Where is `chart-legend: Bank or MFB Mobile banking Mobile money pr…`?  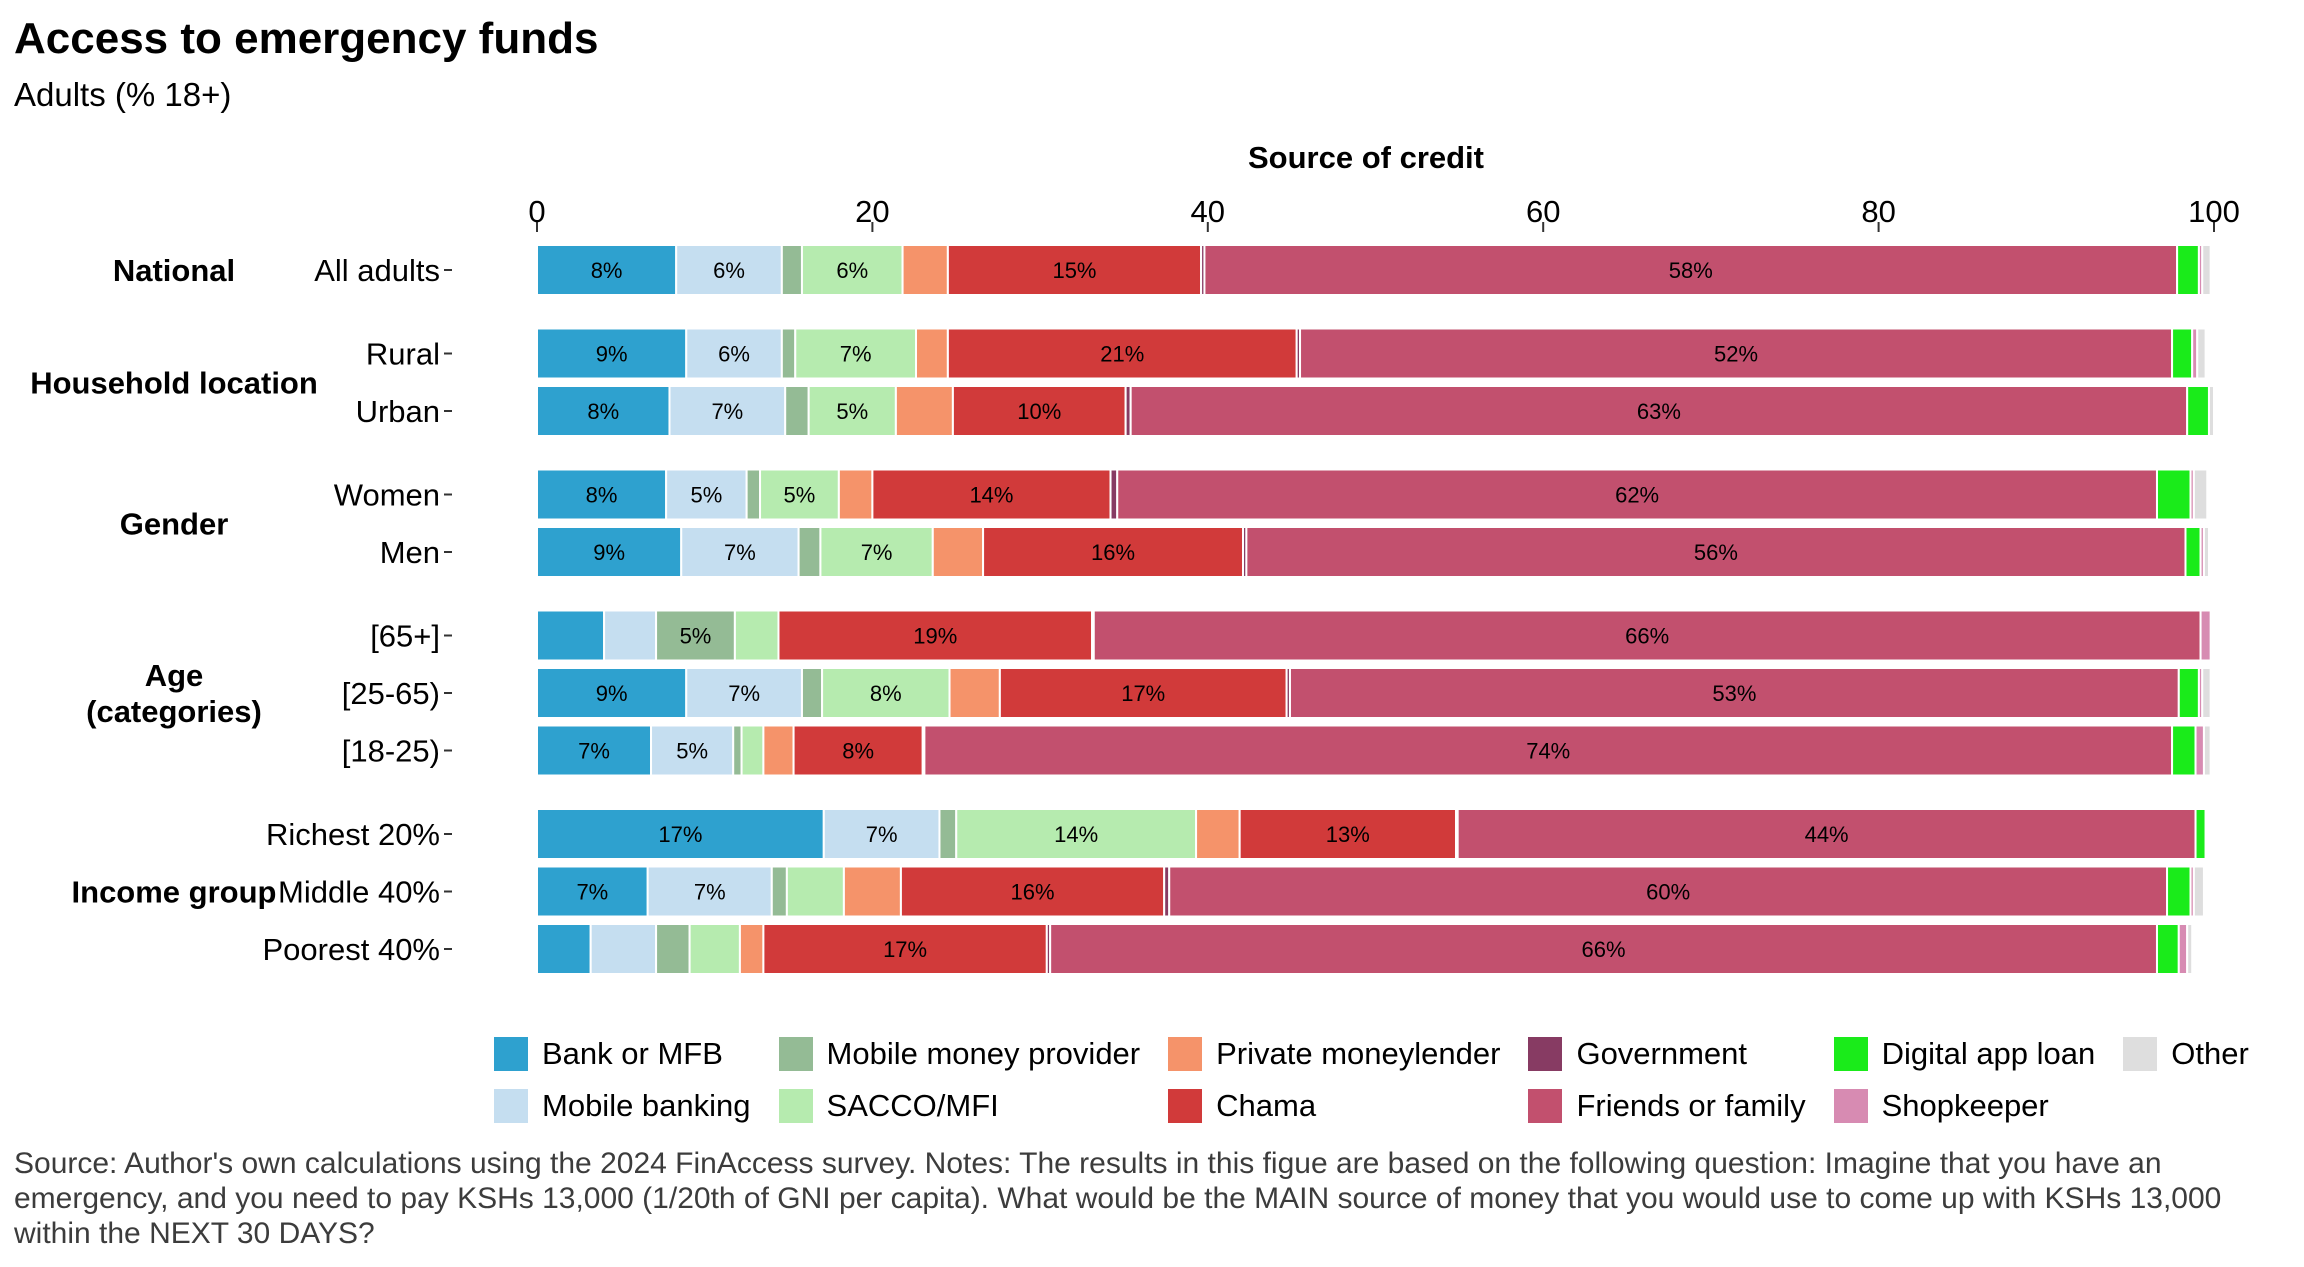 chart-legend: Bank or MFB Mobile banking Mobile money pr… is located at coordinates (1371, 1080).